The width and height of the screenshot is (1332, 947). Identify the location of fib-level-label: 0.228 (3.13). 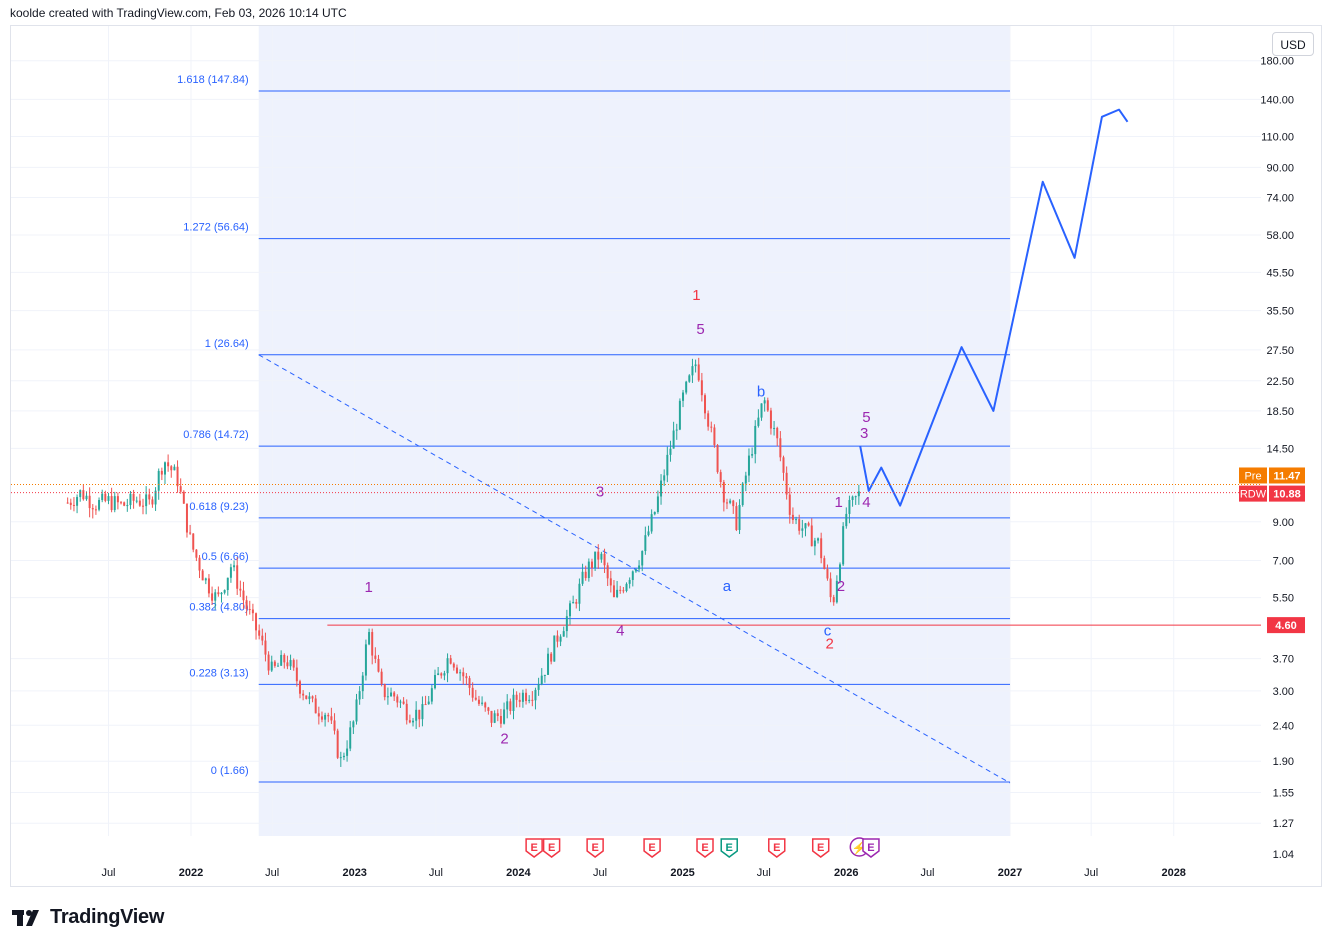
(218, 673).